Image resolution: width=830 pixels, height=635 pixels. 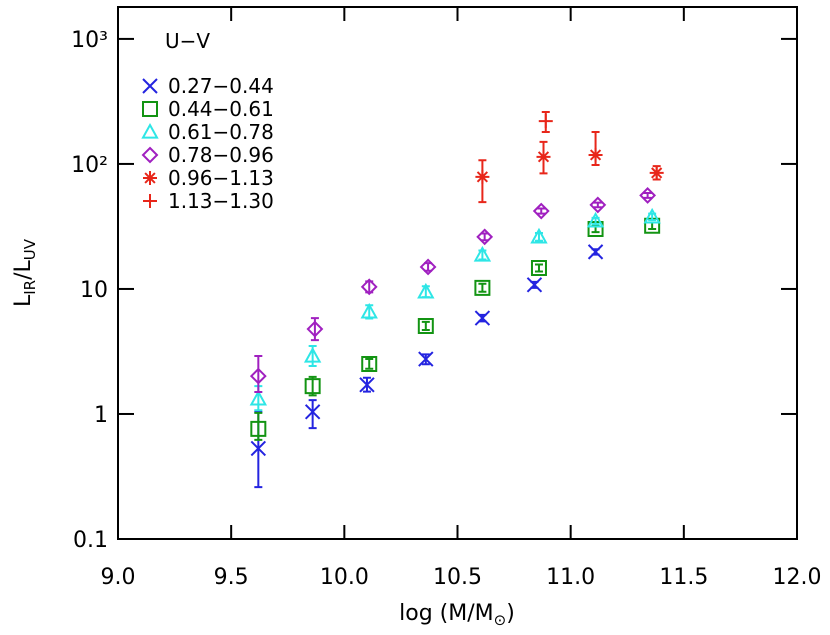 I want to click on legend-label: 1.13−1.30, so click(x=221, y=201).